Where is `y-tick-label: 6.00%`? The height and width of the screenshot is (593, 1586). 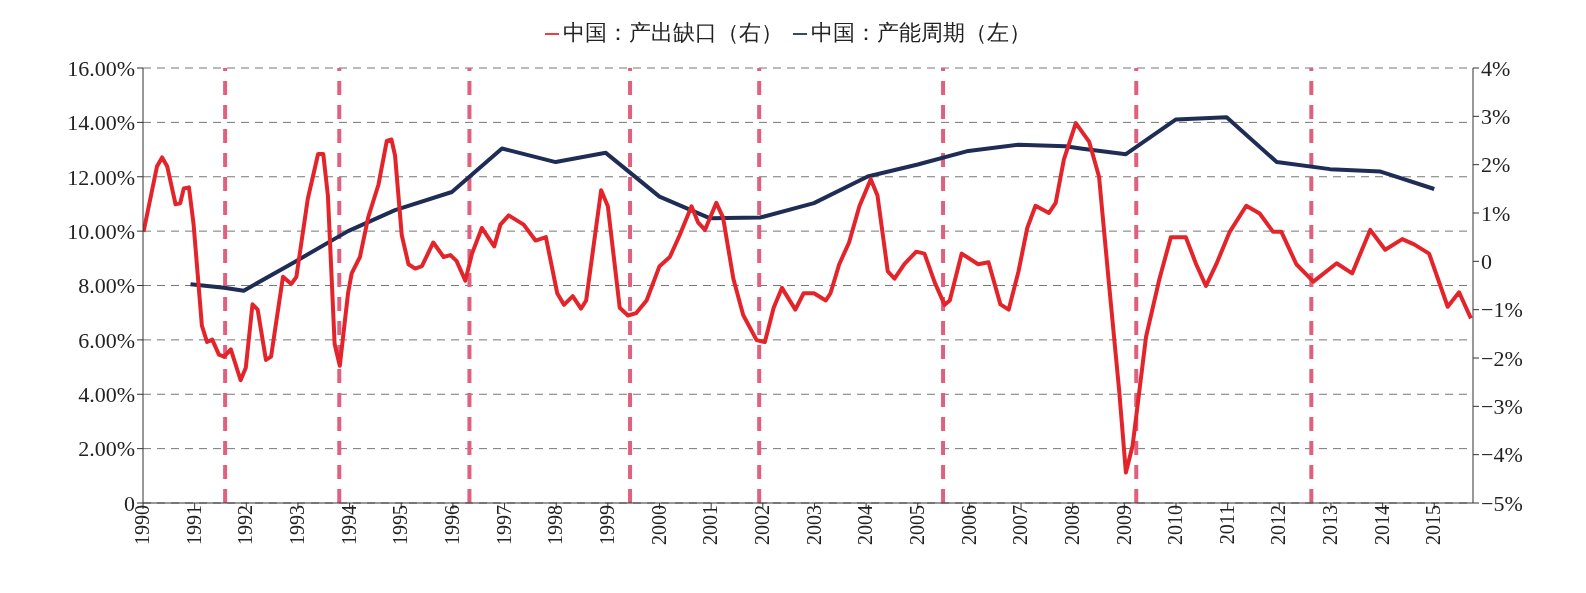 y-tick-label: 6.00% is located at coordinates (106, 340).